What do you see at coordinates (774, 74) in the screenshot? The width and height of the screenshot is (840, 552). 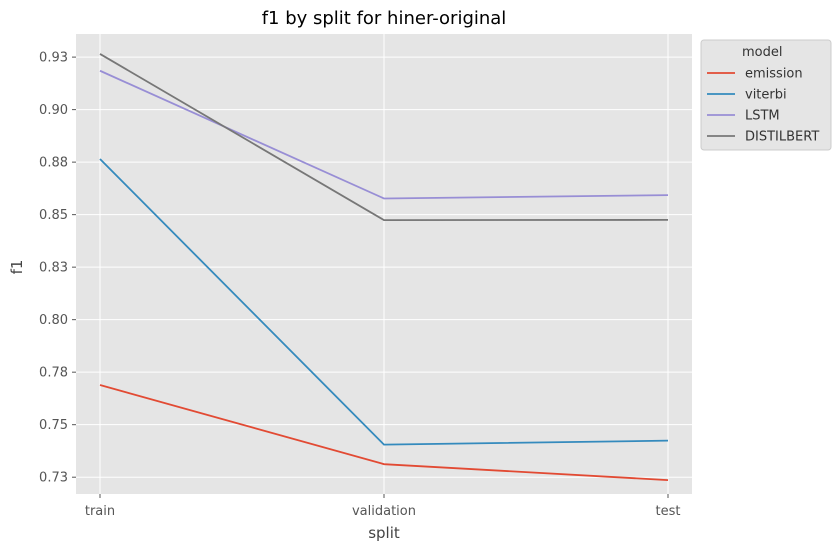 I see `legend-label-emission: emission` at bounding box center [774, 74].